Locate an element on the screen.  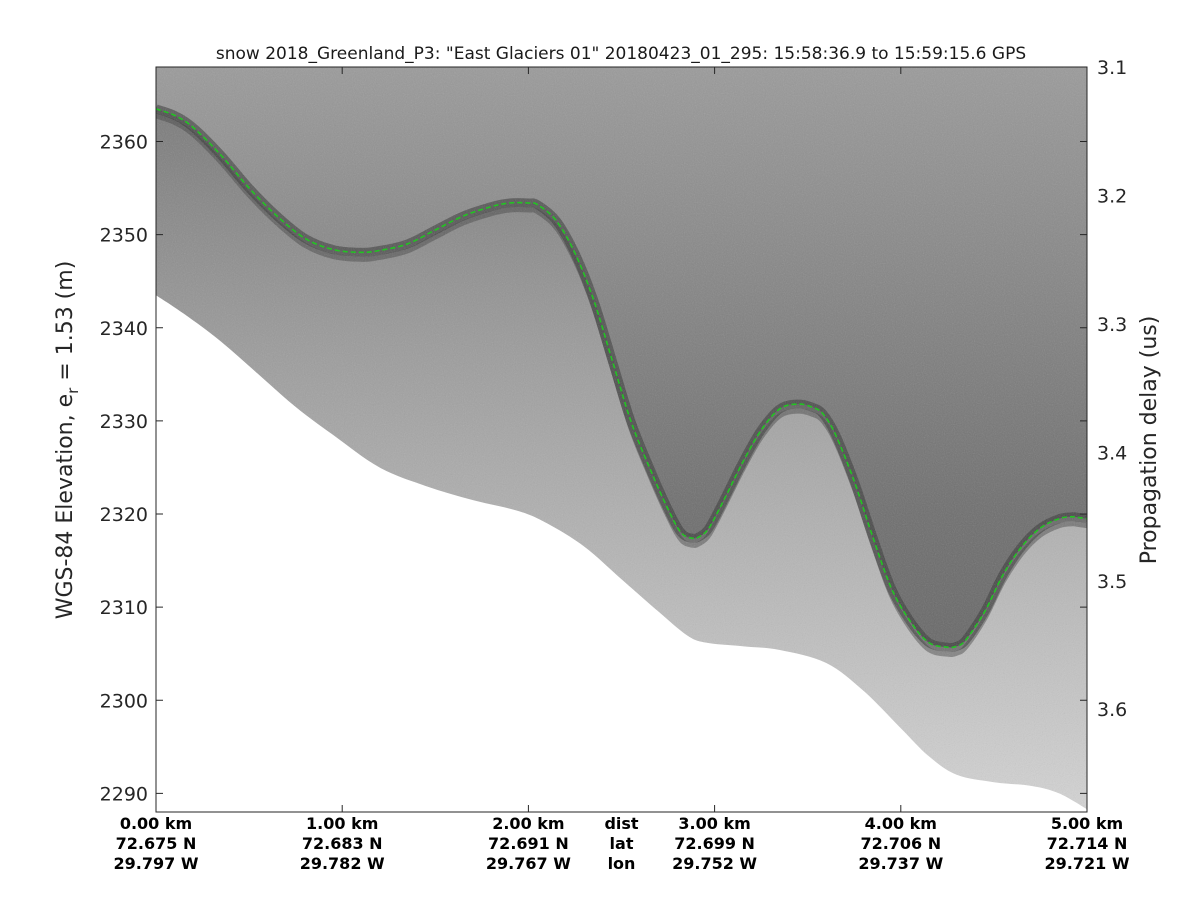
y-tick-label: 2290 is located at coordinates (124, 794).